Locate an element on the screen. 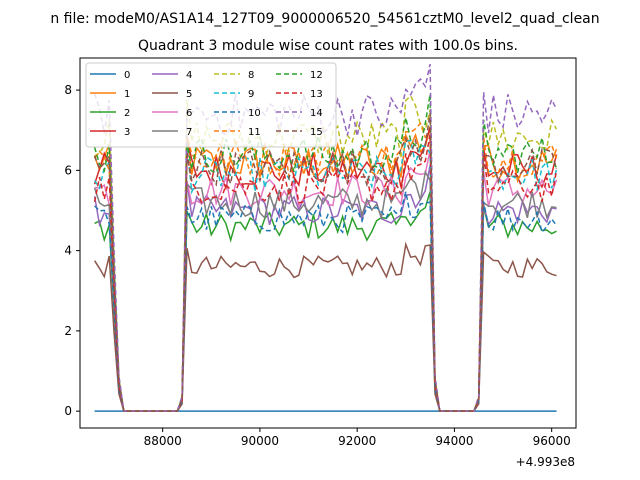 The width and height of the screenshot is (640, 480). y-tick-label: 8 is located at coordinates (68, 90).